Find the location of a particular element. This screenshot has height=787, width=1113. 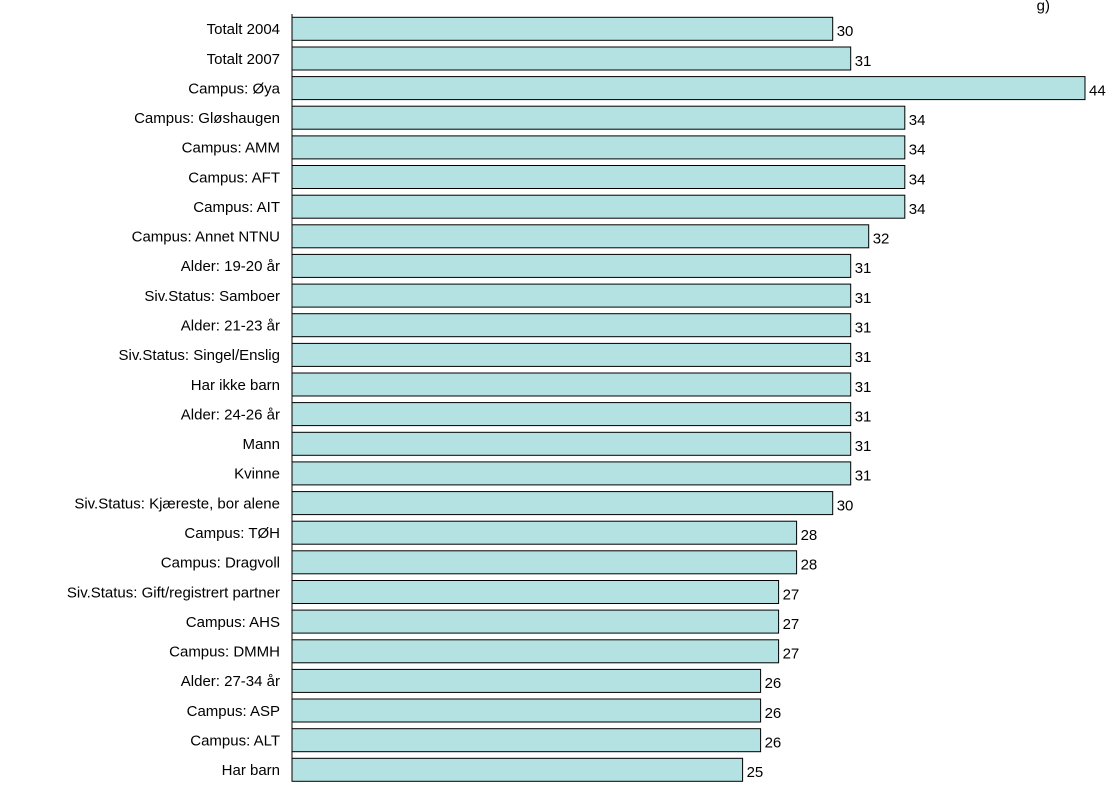

category-label: Campus: Øya is located at coordinates (234, 88).